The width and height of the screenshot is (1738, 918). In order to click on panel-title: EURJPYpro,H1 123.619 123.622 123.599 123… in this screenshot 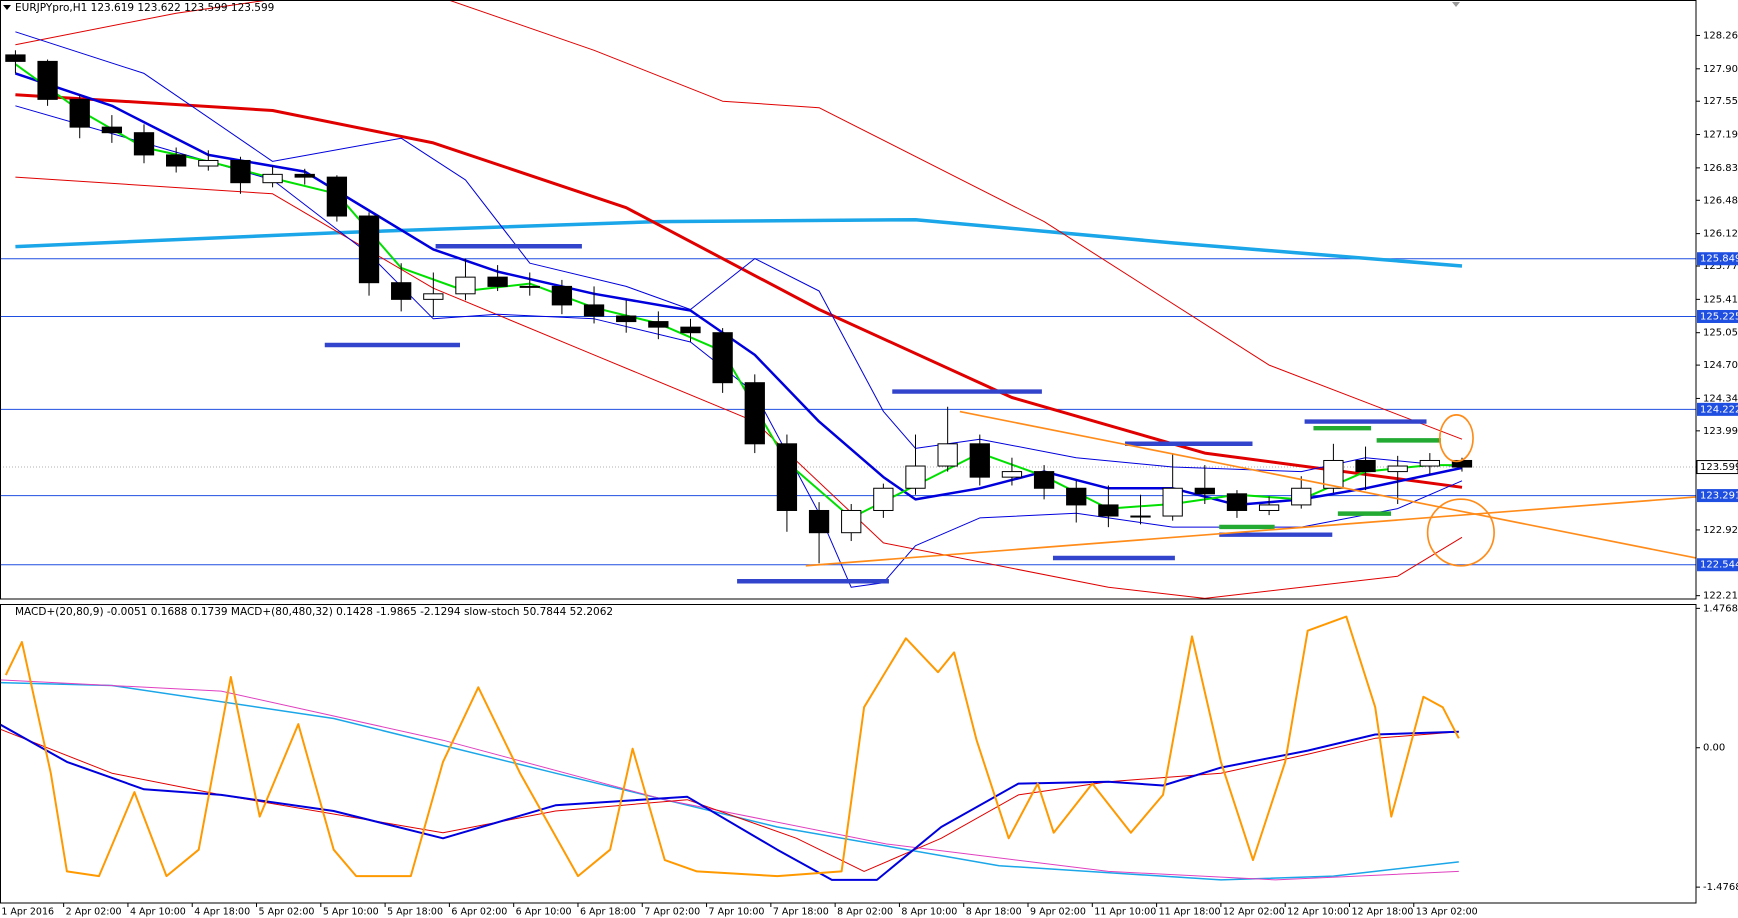, I will do `click(144, 8)`.